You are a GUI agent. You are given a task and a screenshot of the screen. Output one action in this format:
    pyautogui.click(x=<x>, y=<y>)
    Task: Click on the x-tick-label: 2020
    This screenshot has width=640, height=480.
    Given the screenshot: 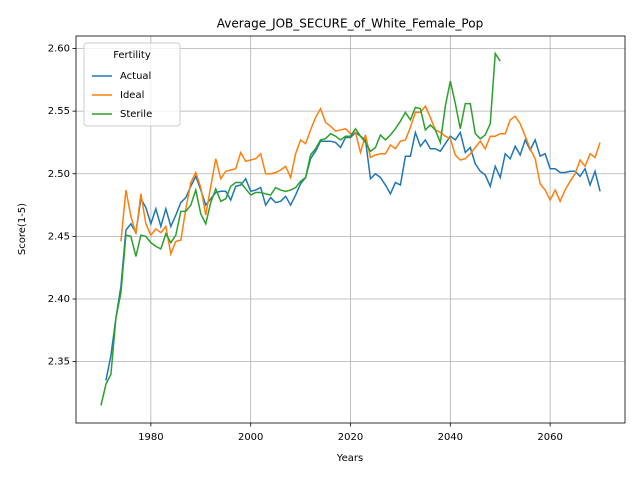 What is the action you would take?
    pyautogui.click(x=350, y=437)
    